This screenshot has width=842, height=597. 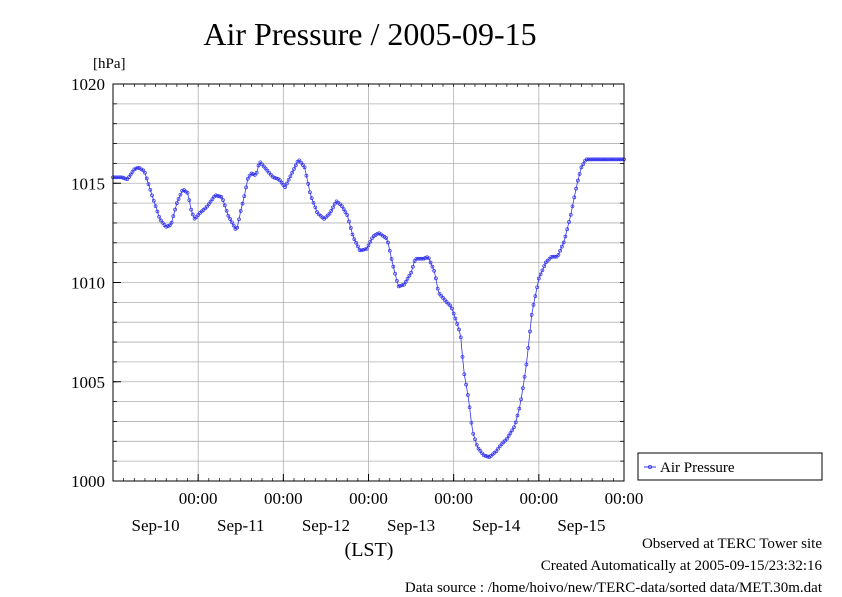 I want to click on legend-box, so click(x=730, y=466).